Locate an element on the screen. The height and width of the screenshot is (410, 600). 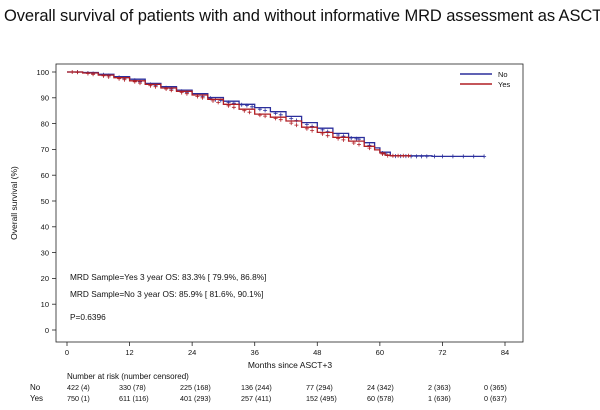
legend-label-no: No is located at coordinates (503, 74).